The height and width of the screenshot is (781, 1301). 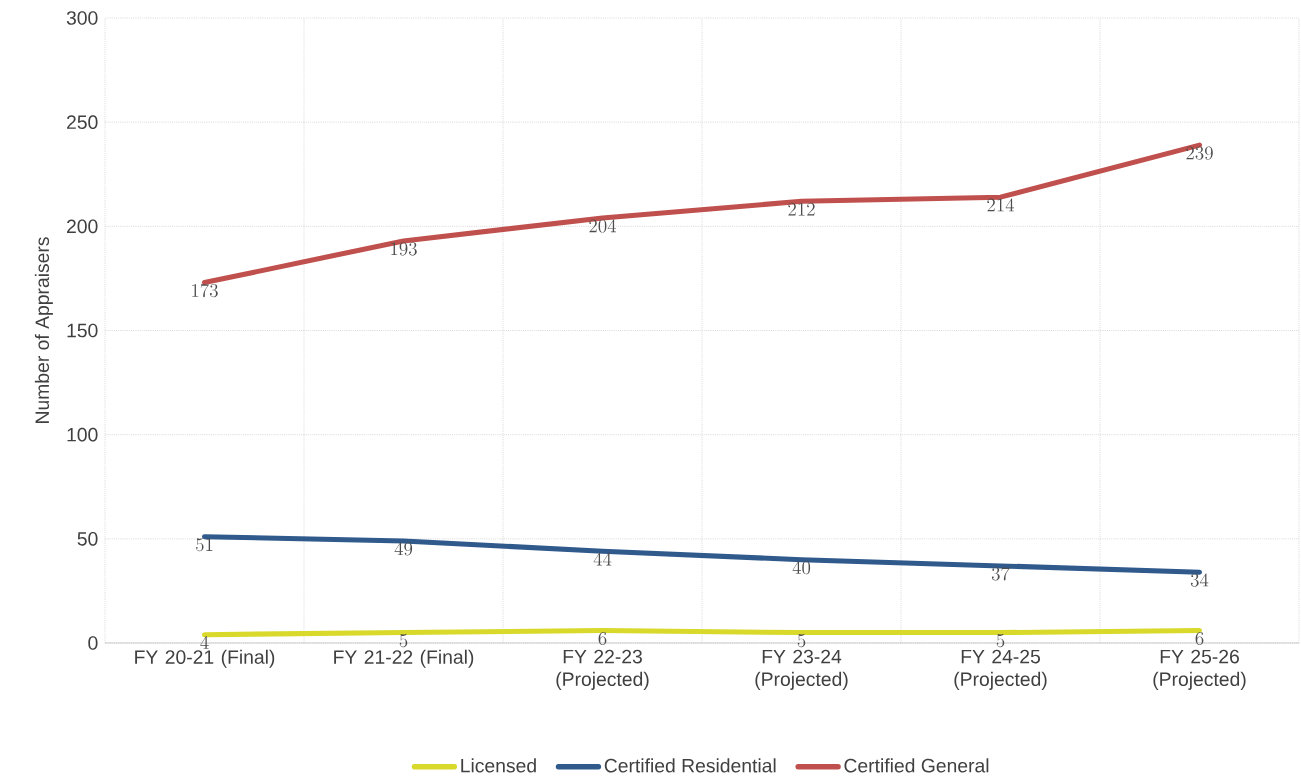 What do you see at coordinates (93, 643) in the screenshot?
I see `y-tick-label: 0` at bounding box center [93, 643].